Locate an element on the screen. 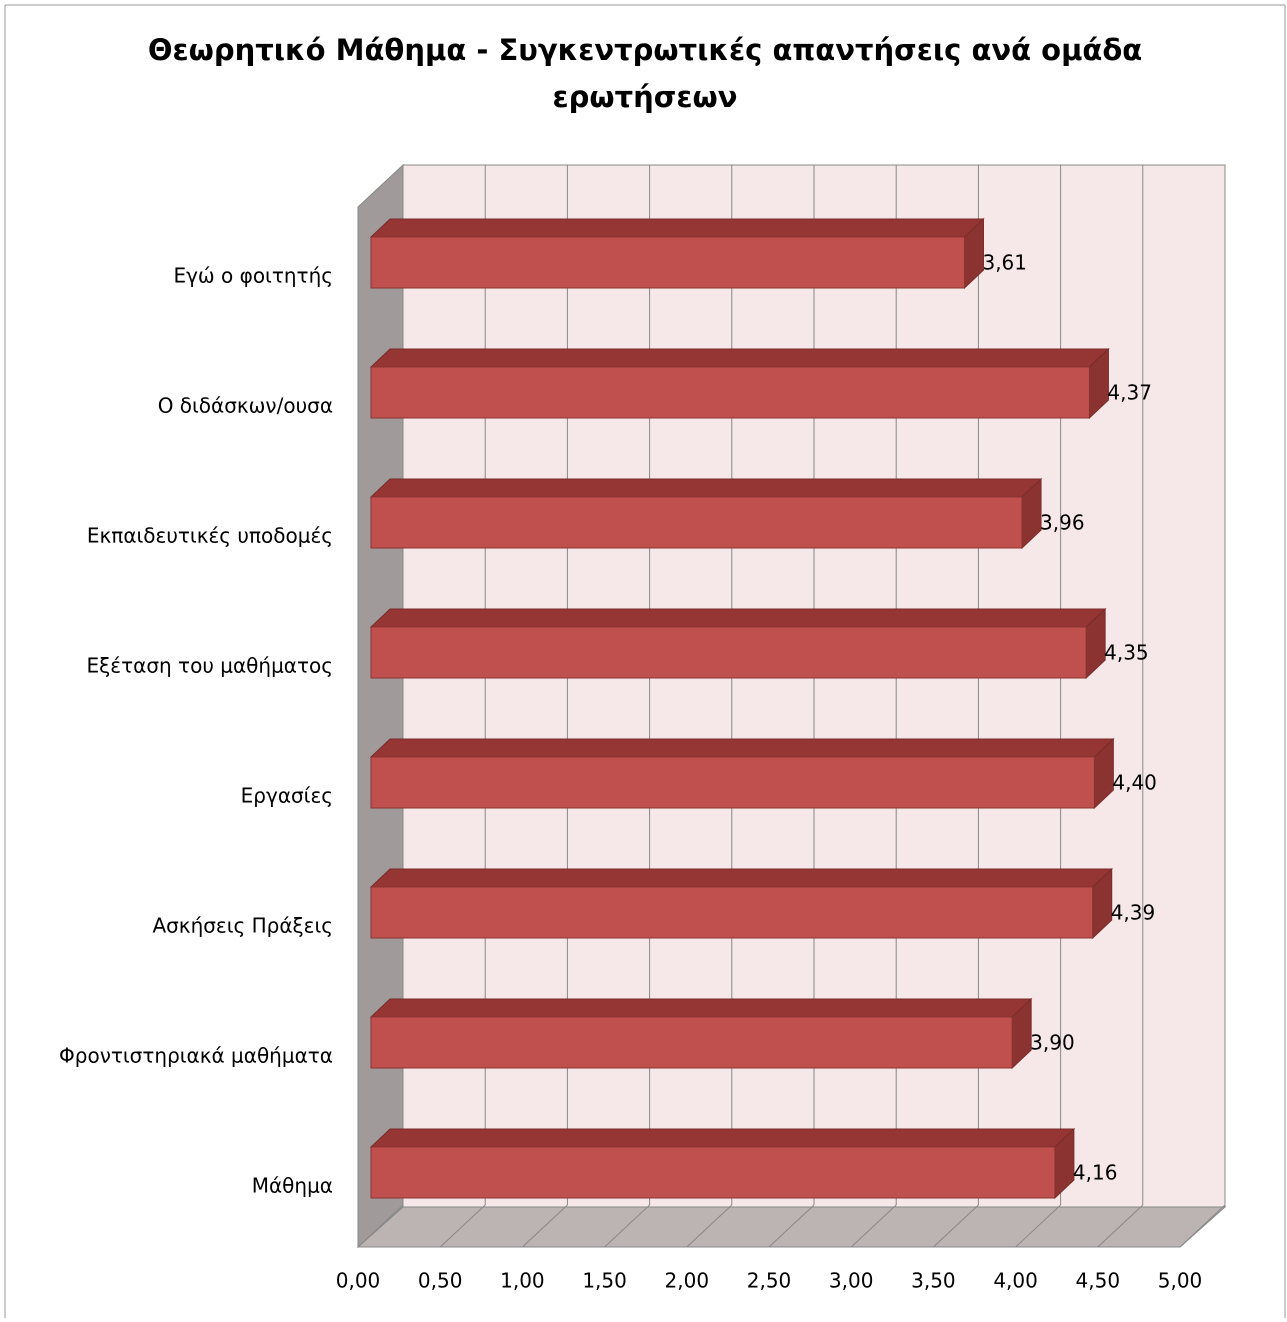 The height and width of the screenshot is (1322, 1287). x-tick-label: 2,00 is located at coordinates (687, 1281).